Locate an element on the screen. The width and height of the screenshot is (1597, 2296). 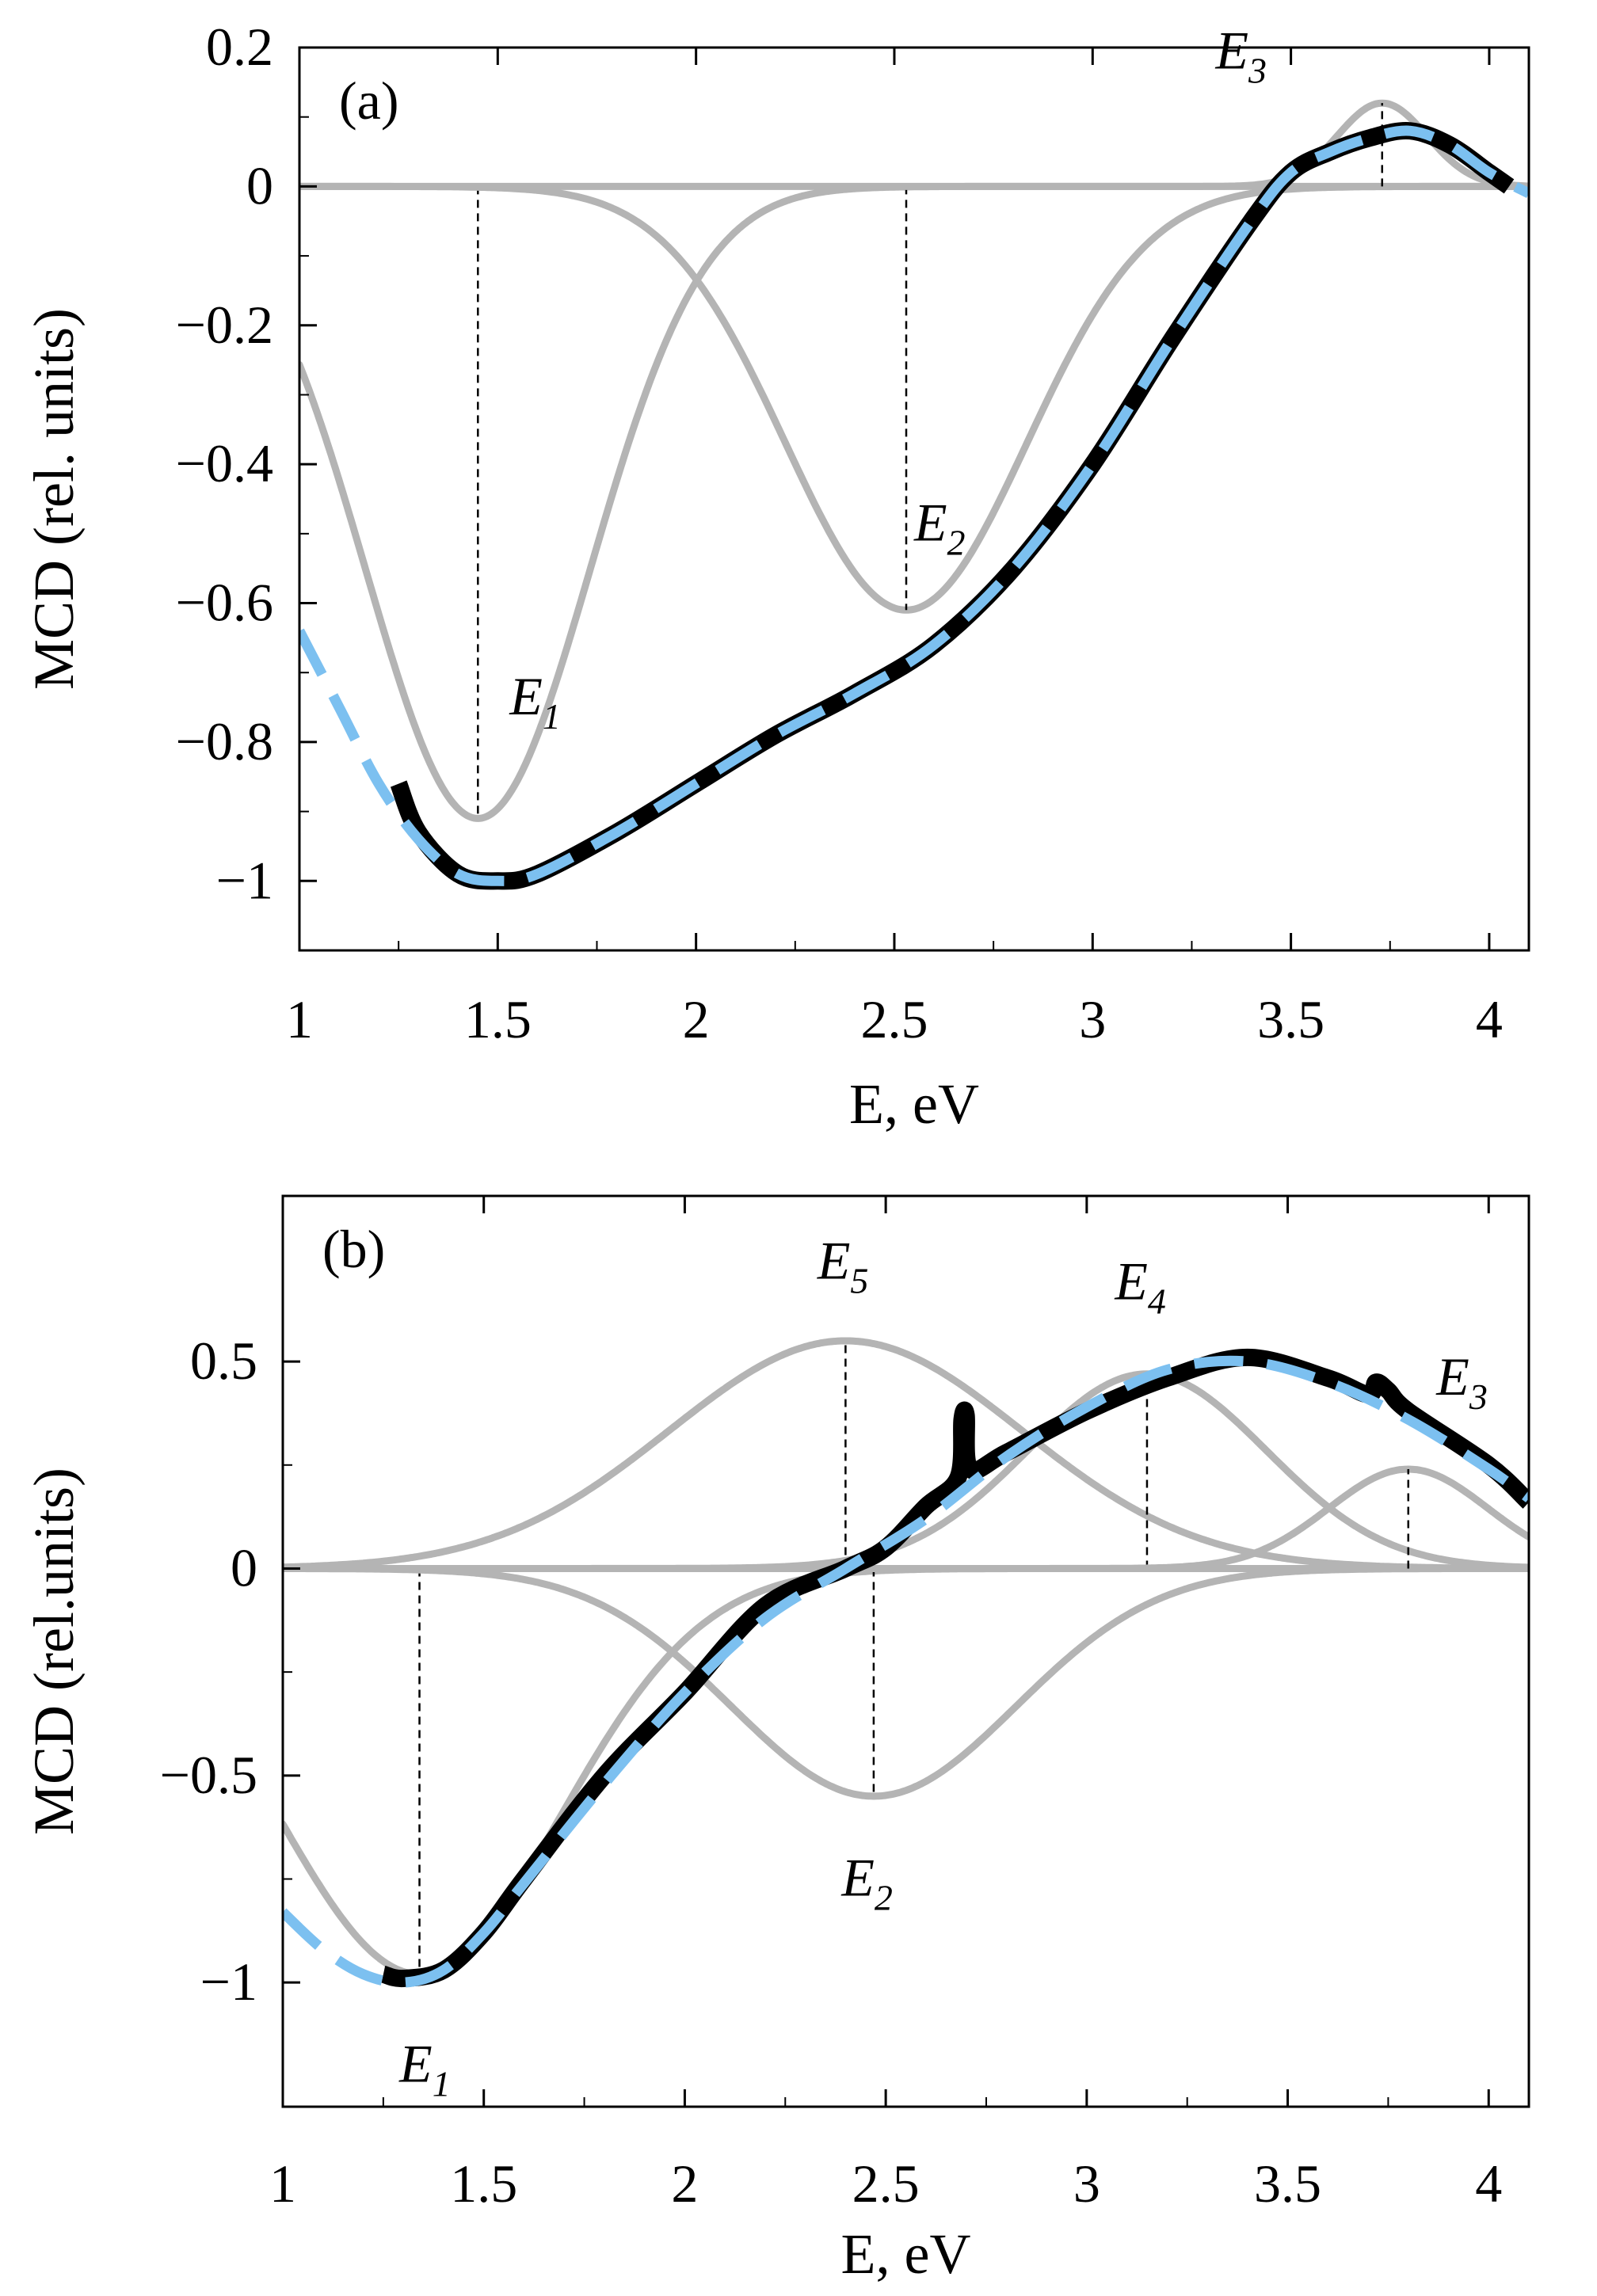
panel-a-peak-label-sub: 2 is located at coordinates (957, 543).